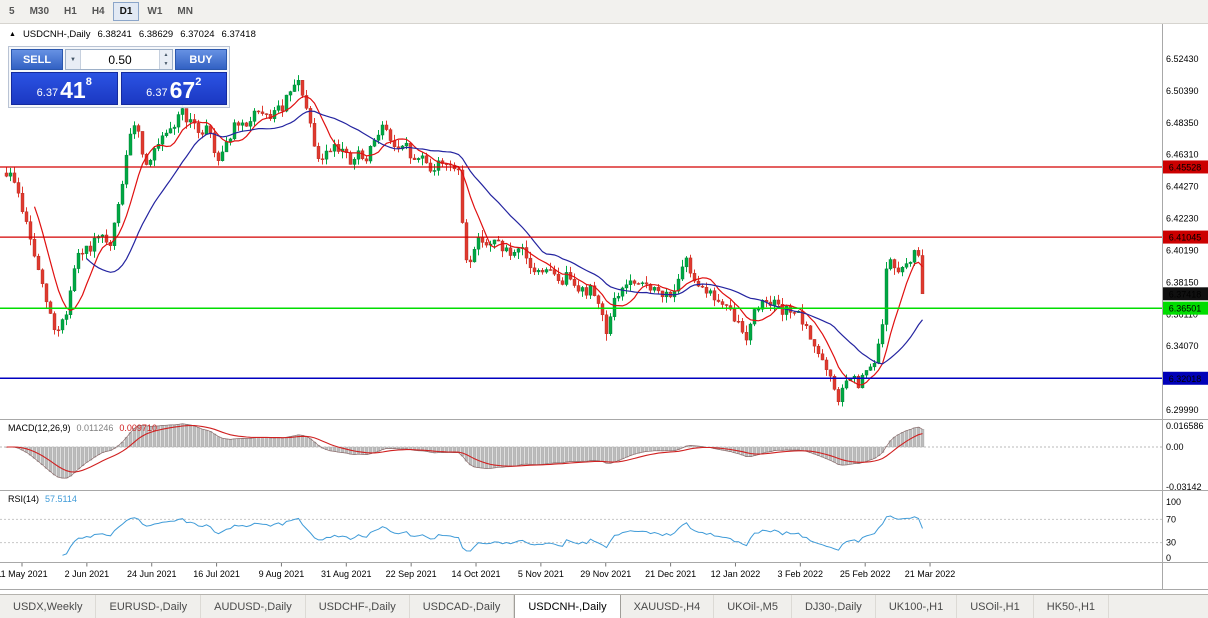 Image resolution: width=1208 pixels, height=618 pixels. Describe the element at coordinates (42, 499) in the screenshot. I see `rsi-label: RSI(14) 57.5114` at that location.